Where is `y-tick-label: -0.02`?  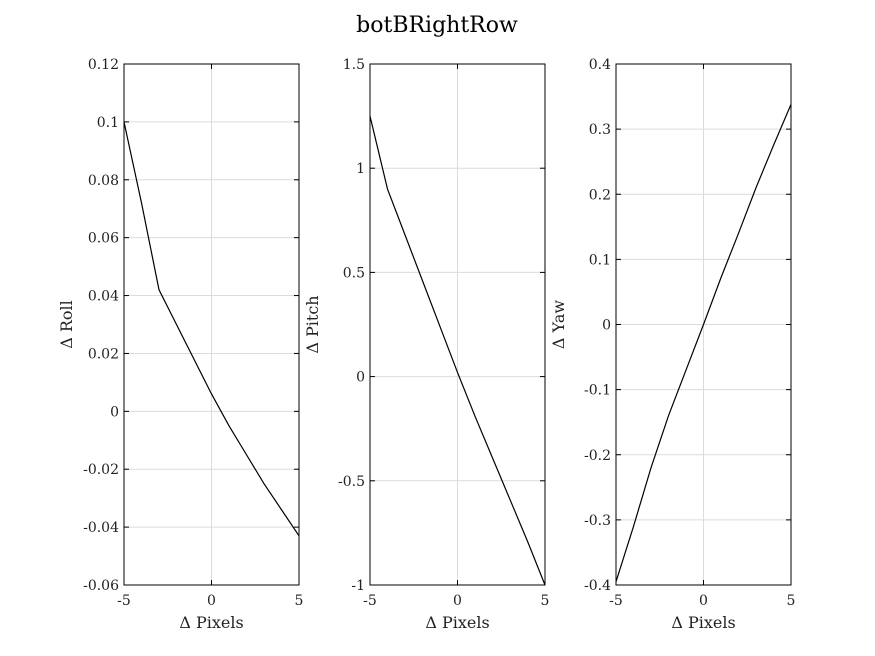 y-tick-label: -0.02 is located at coordinates (101, 470).